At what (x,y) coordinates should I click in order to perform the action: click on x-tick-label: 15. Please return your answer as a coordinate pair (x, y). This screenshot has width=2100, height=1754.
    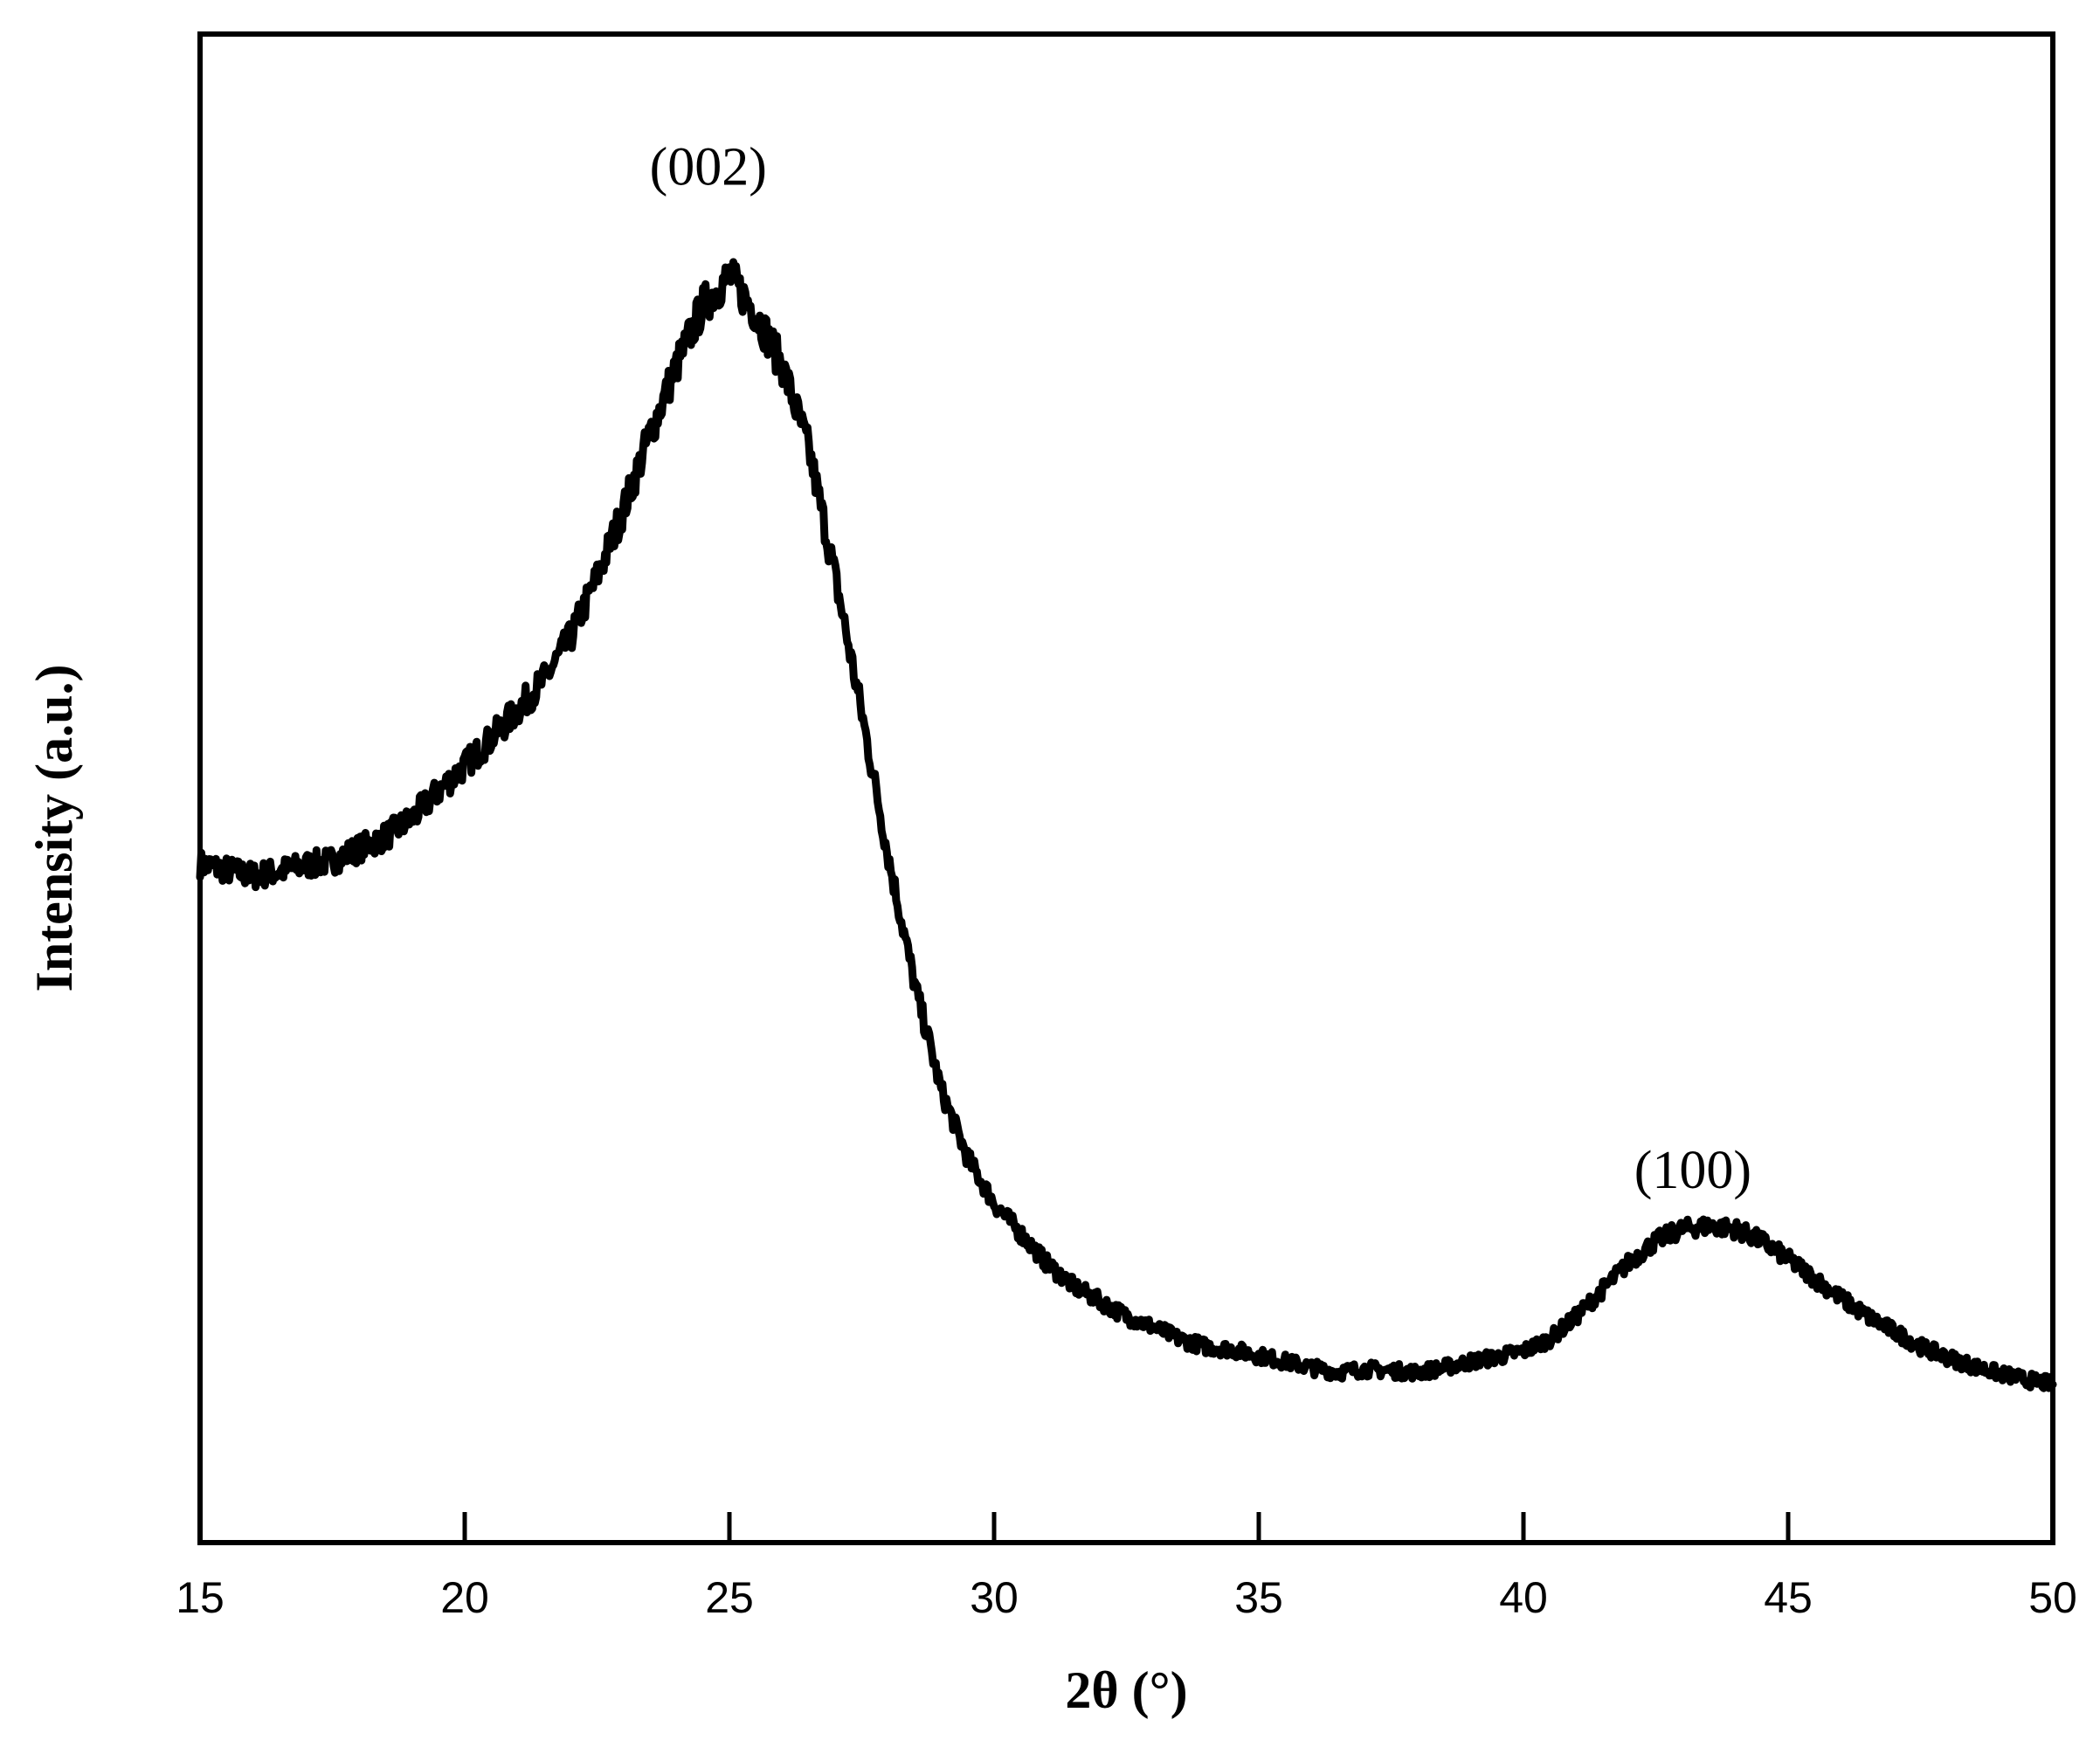
    Looking at the image, I should click on (201, 1597).